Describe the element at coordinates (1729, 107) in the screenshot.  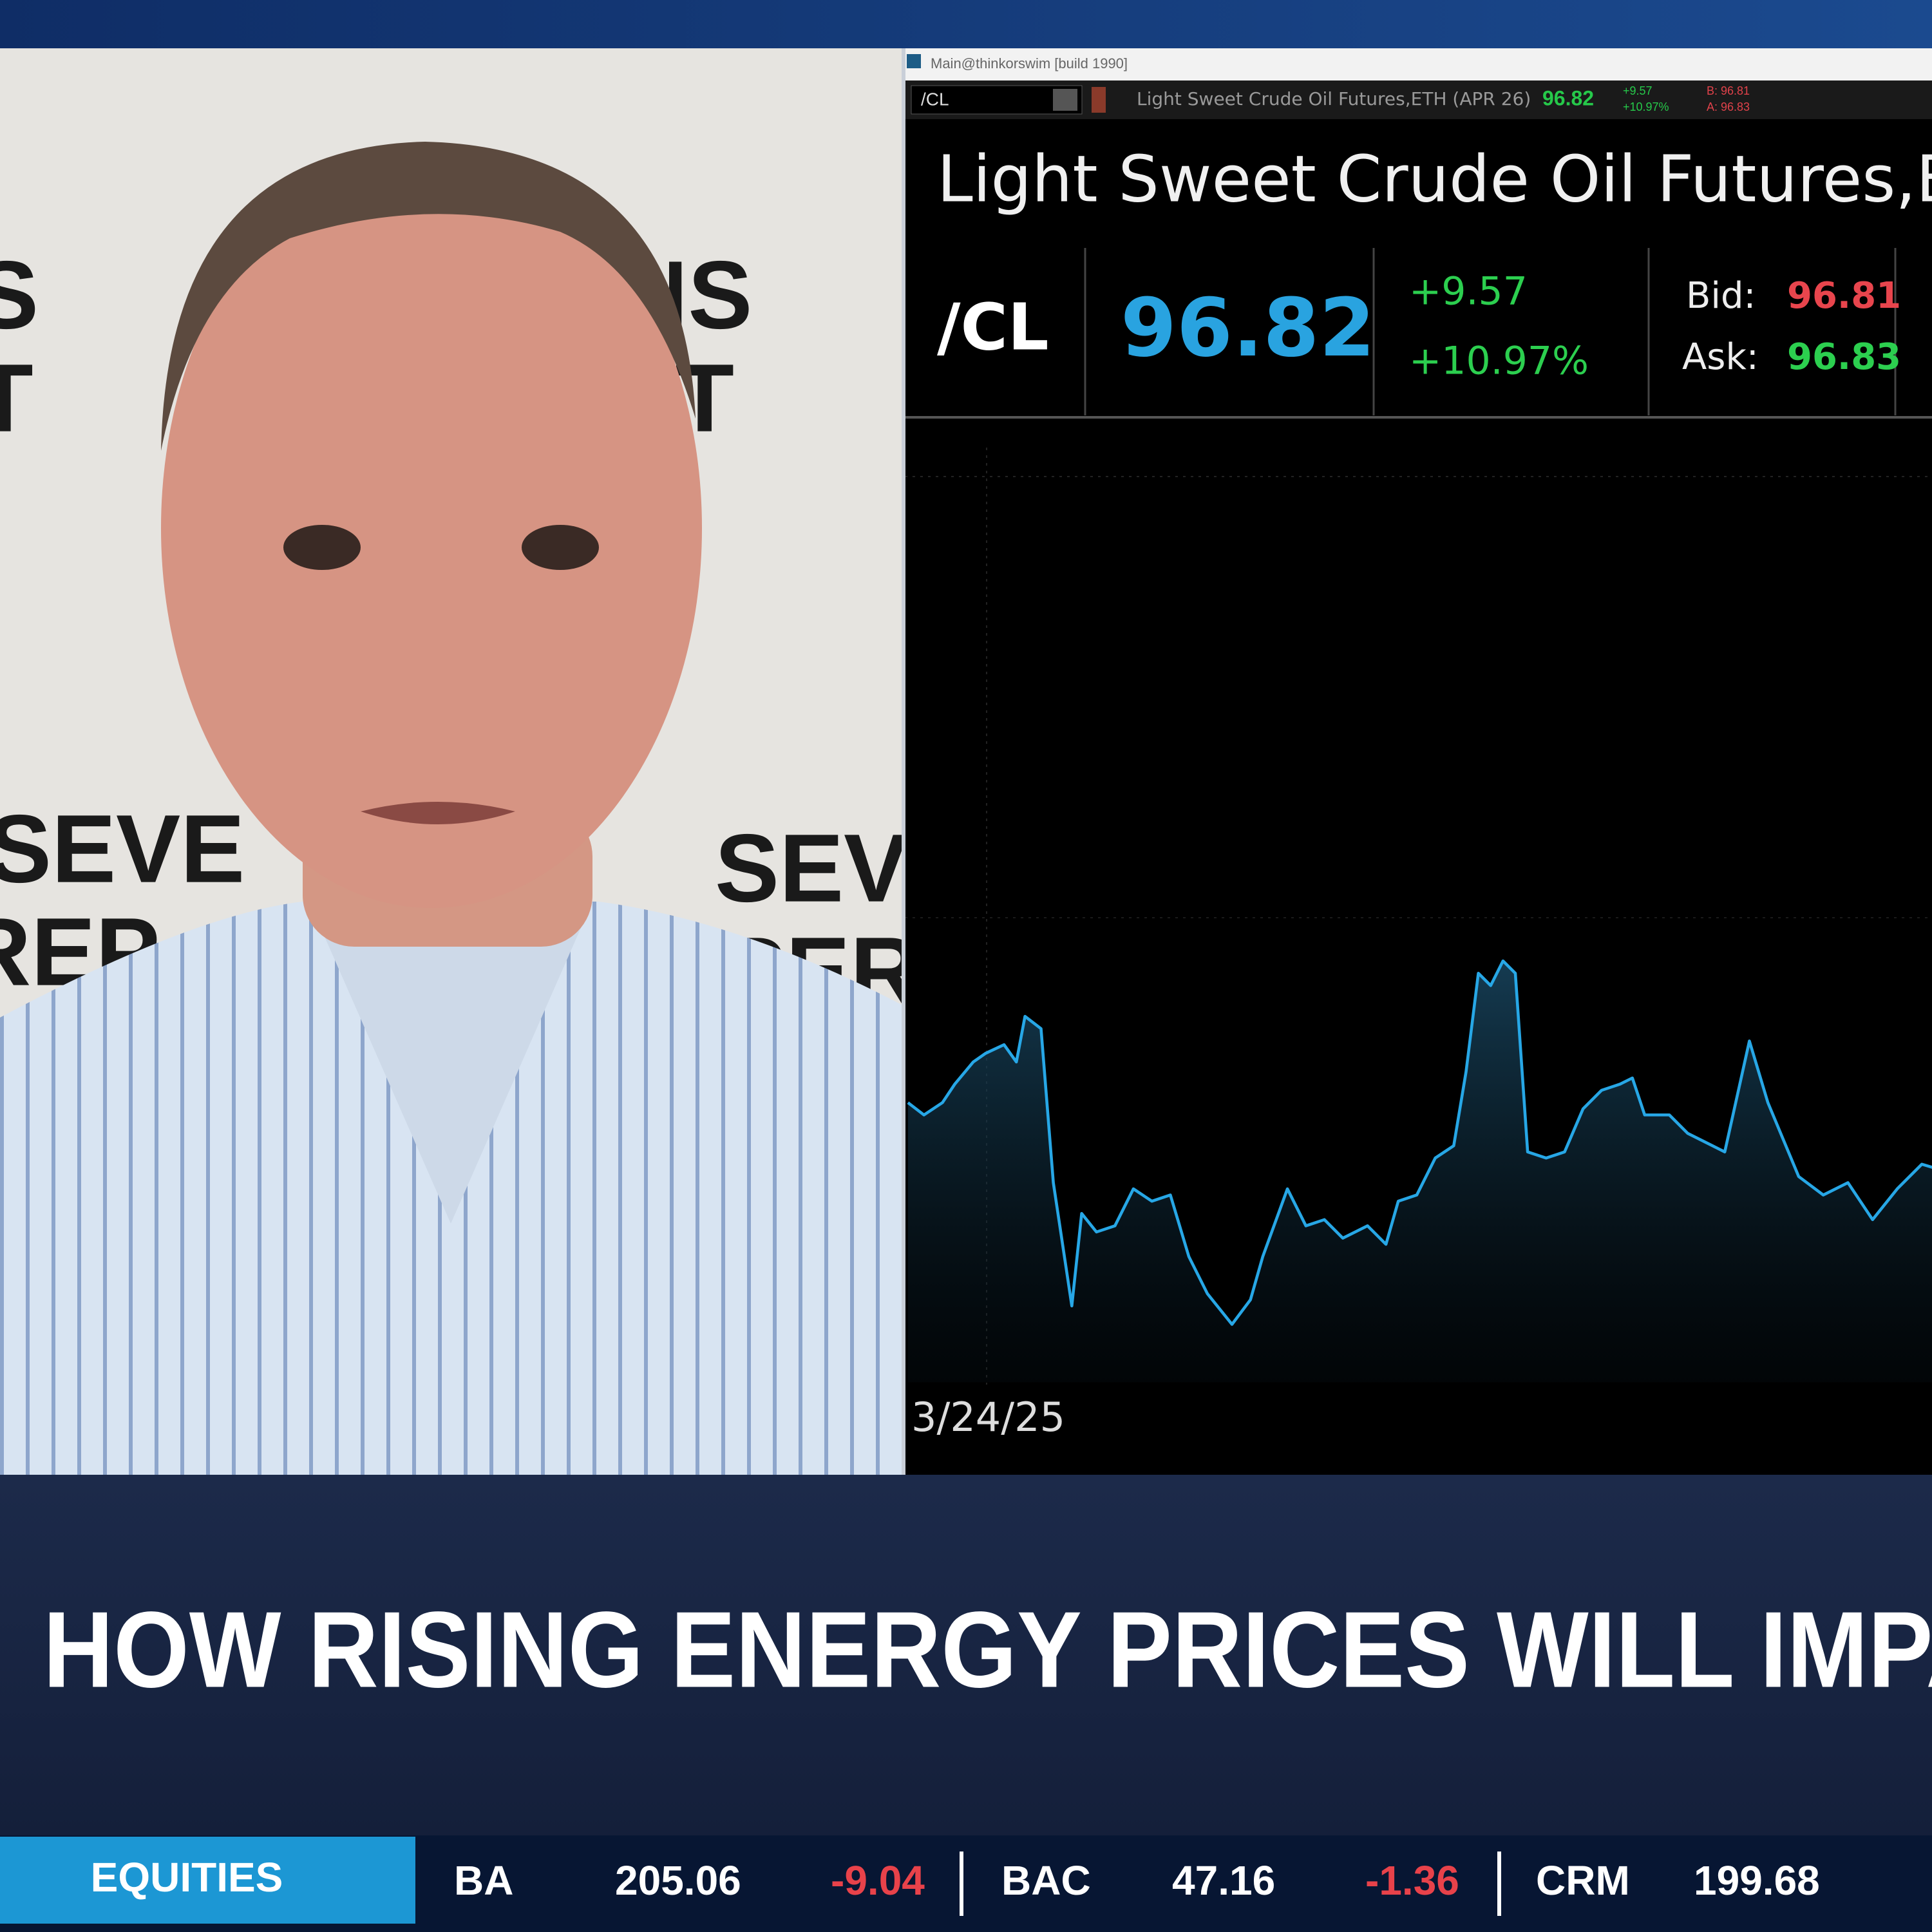
I see `toolbar-ask: A: 96.83` at that location.